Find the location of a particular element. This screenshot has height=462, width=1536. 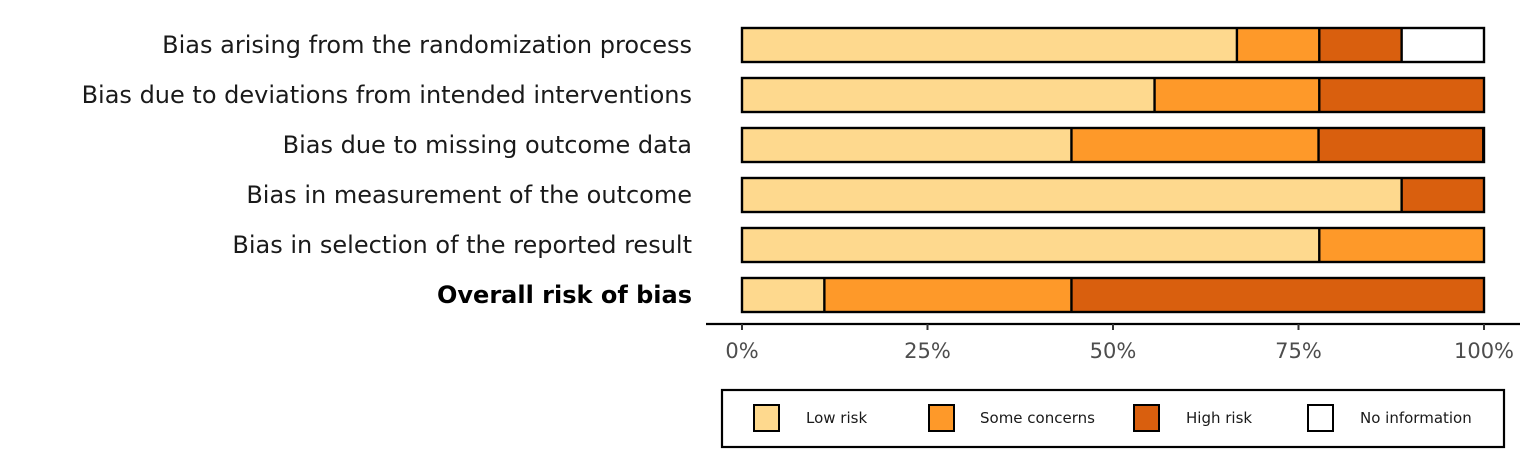

legend-label: Low risk is located at coordinates (836, 418).